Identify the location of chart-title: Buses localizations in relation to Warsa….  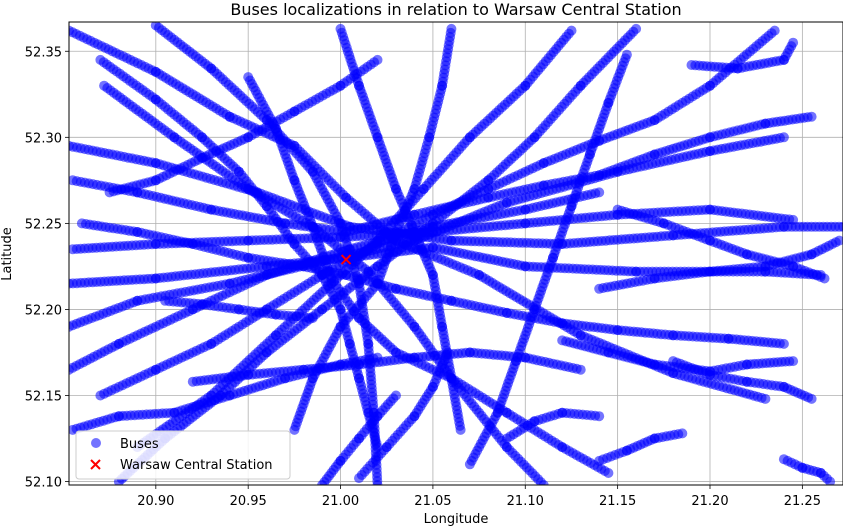
(455, 9).